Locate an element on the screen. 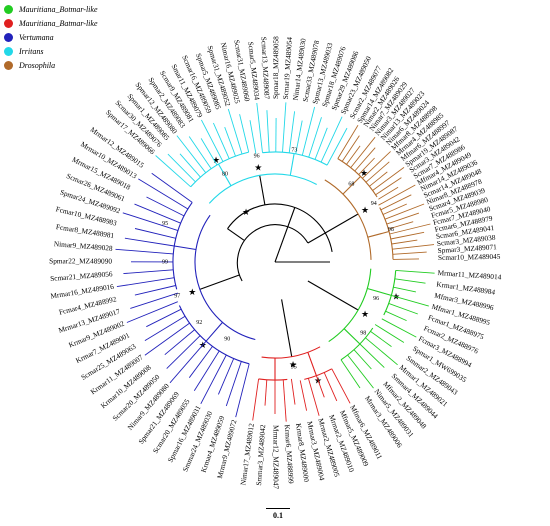 This screenshot has height=526, width=550. legend-dot-icon is located at coordinates (8, 37).